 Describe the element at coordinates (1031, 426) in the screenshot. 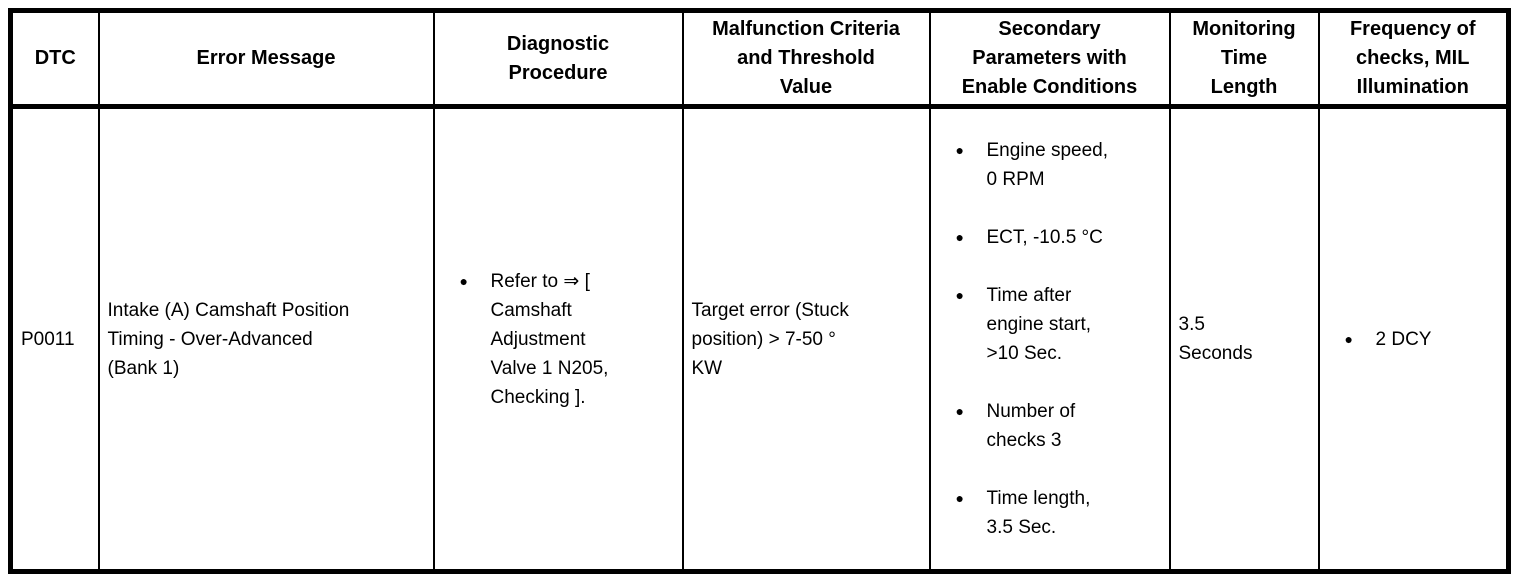

I see `secondary-parameter-text: Number of checks 3` at that location.